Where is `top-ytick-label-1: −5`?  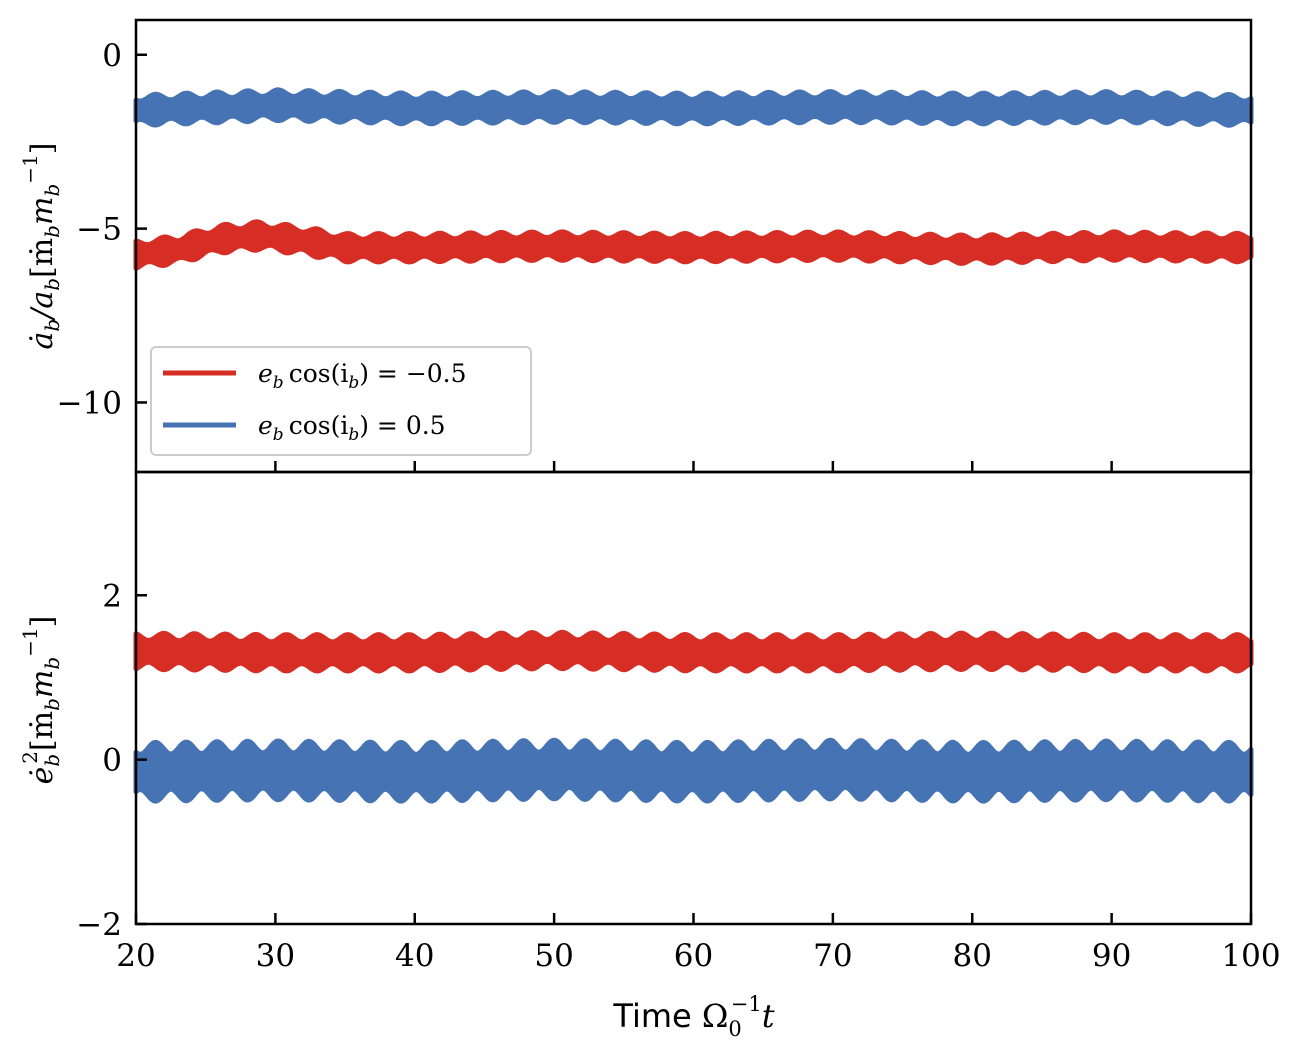 top-ytick-label-1: −5 is located at coordinates (99, 230).